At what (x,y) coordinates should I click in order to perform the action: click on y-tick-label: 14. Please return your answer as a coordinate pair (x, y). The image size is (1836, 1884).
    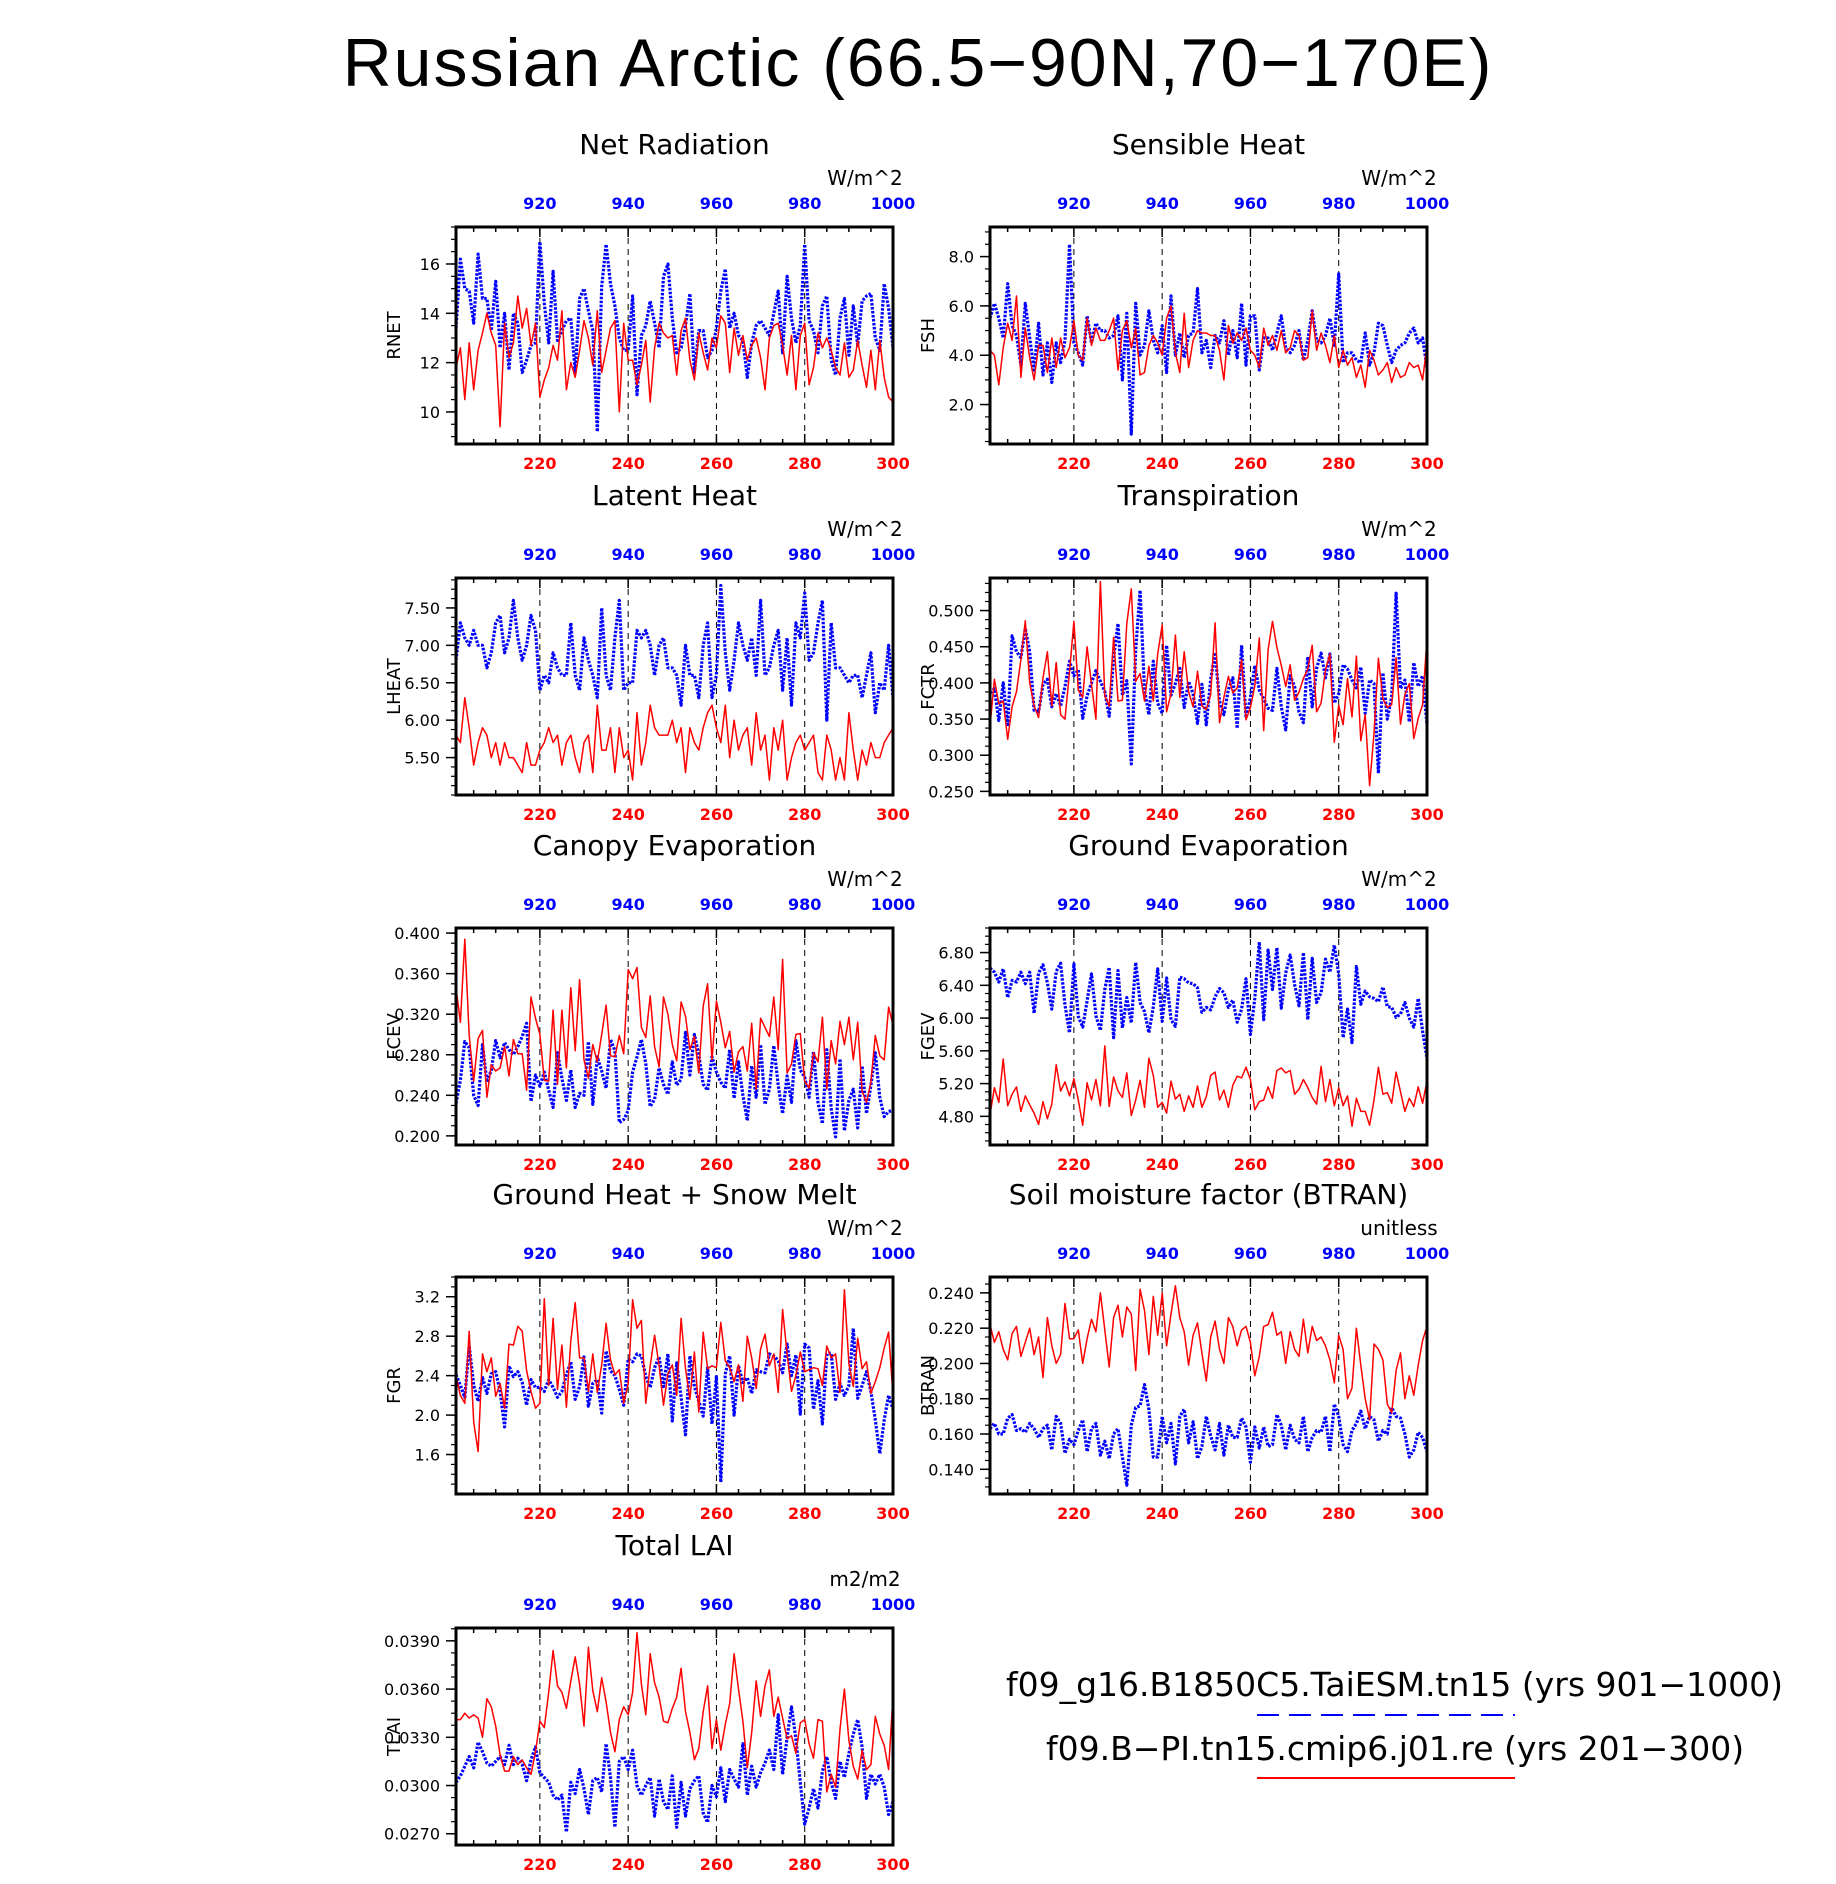
    Looking at the image, I should click on (430, 313).